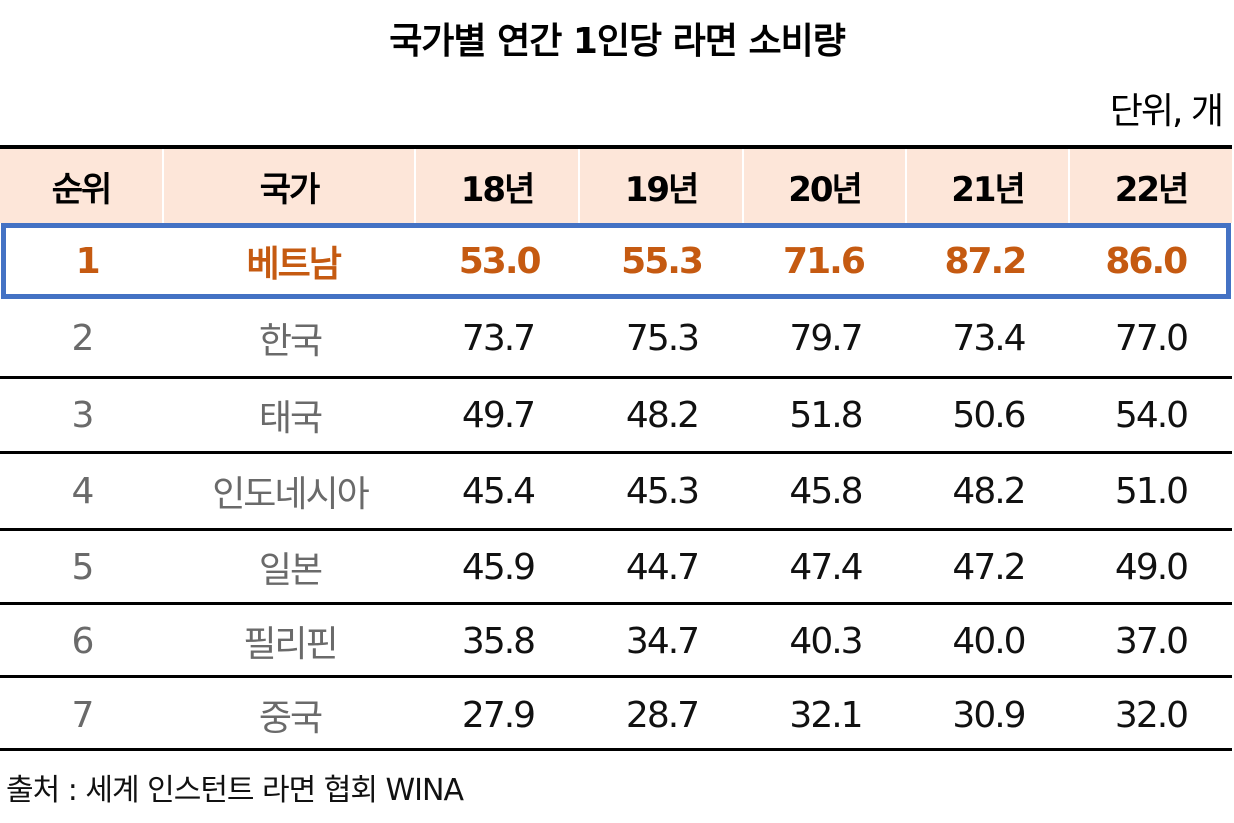 This screenshot has width=1234, height=823. What do you see at coordinates (235, 790) in the screenshot?
I see `source-note: 출처 : 세계 인스턴트 라면 협회 WINA` at bounding box center [235, 790].